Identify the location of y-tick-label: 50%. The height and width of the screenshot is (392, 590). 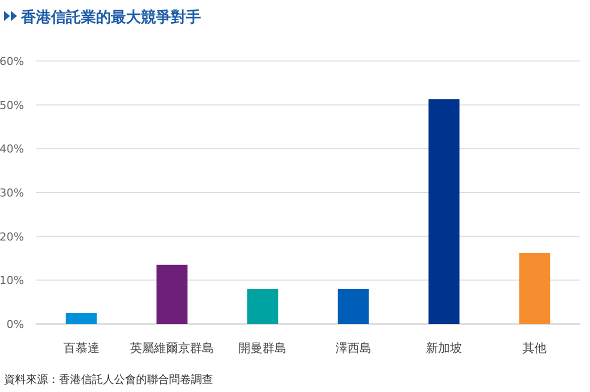
(12, 105).